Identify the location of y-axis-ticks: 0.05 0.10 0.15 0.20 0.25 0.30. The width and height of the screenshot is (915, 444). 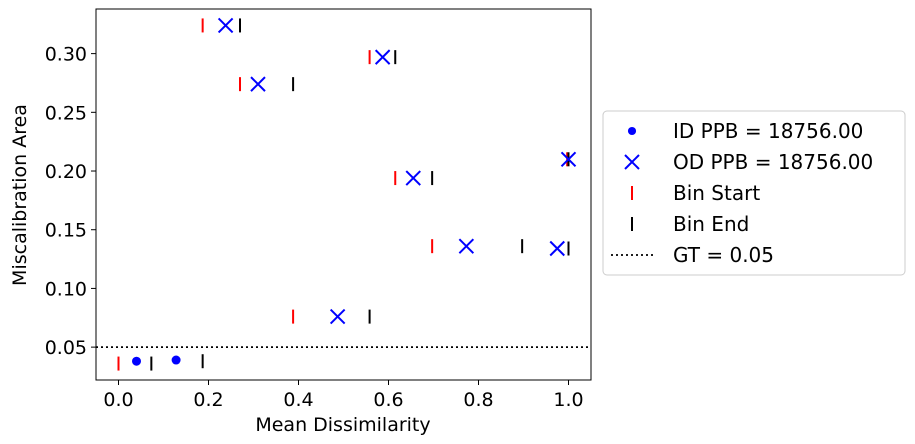
(70, 201).